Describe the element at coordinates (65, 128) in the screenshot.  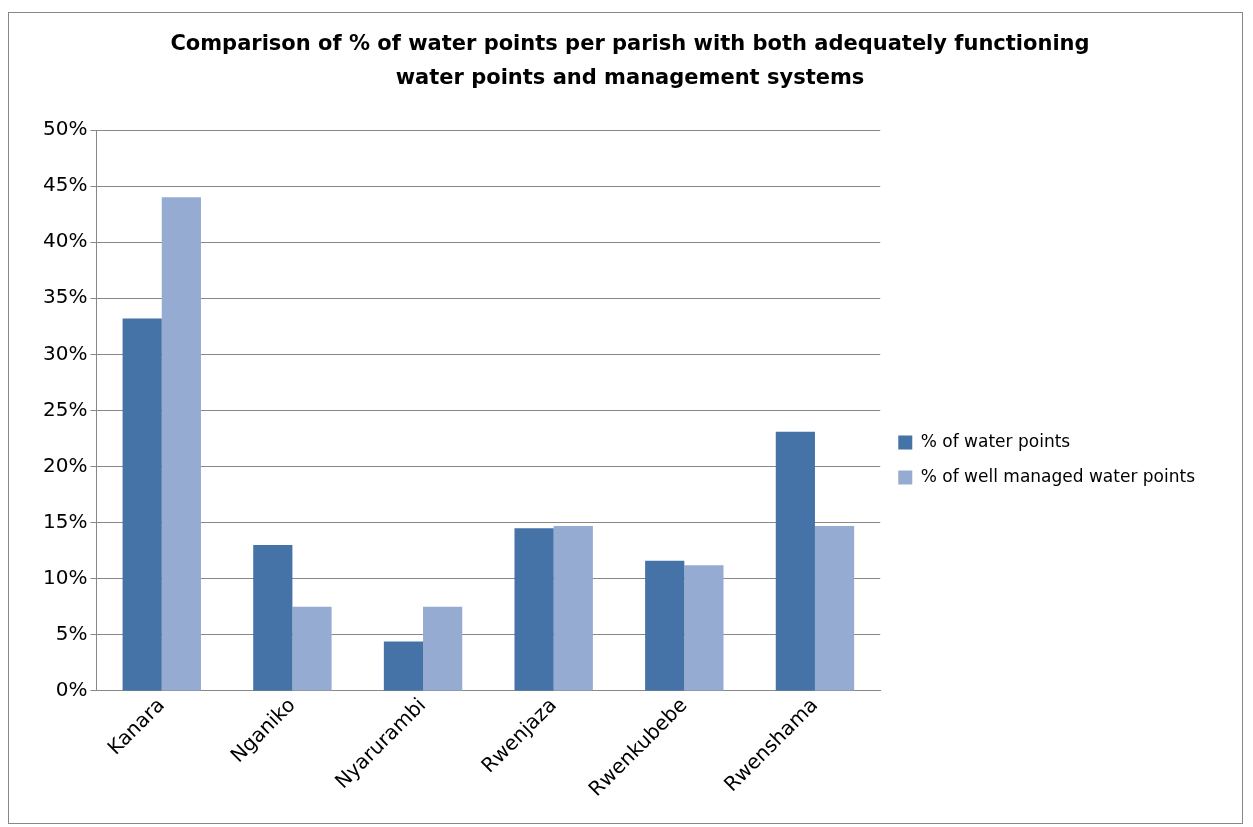
I see `y-tick-label: 50%` at that location.